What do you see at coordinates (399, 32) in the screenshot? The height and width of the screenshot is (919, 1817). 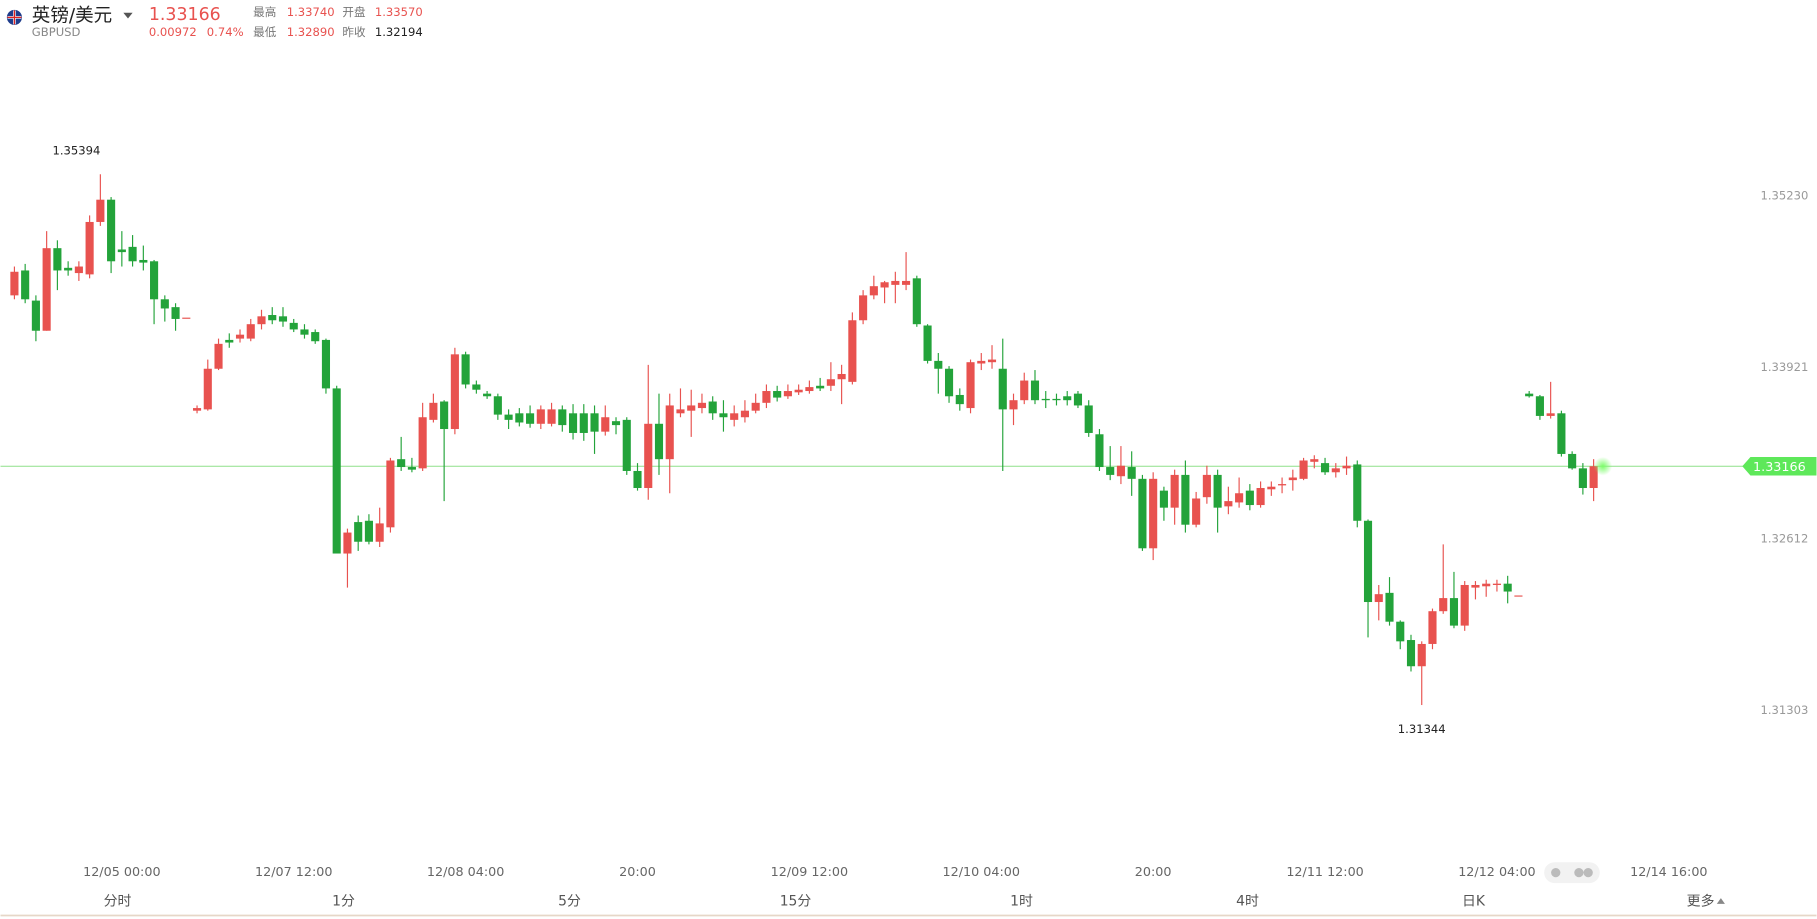 I see `stat-value: 1.32194` at bounding box center [399, 32].